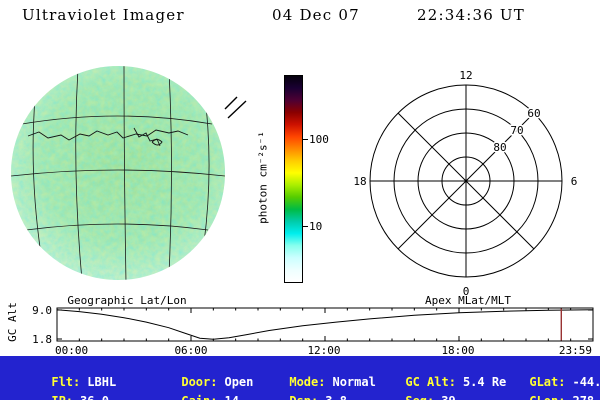 Image resolution: width=600 pixels, height=400 pixels. Describe the element at coordinates (235, 107) in the screenshot. I see `direction-marker` at that location.